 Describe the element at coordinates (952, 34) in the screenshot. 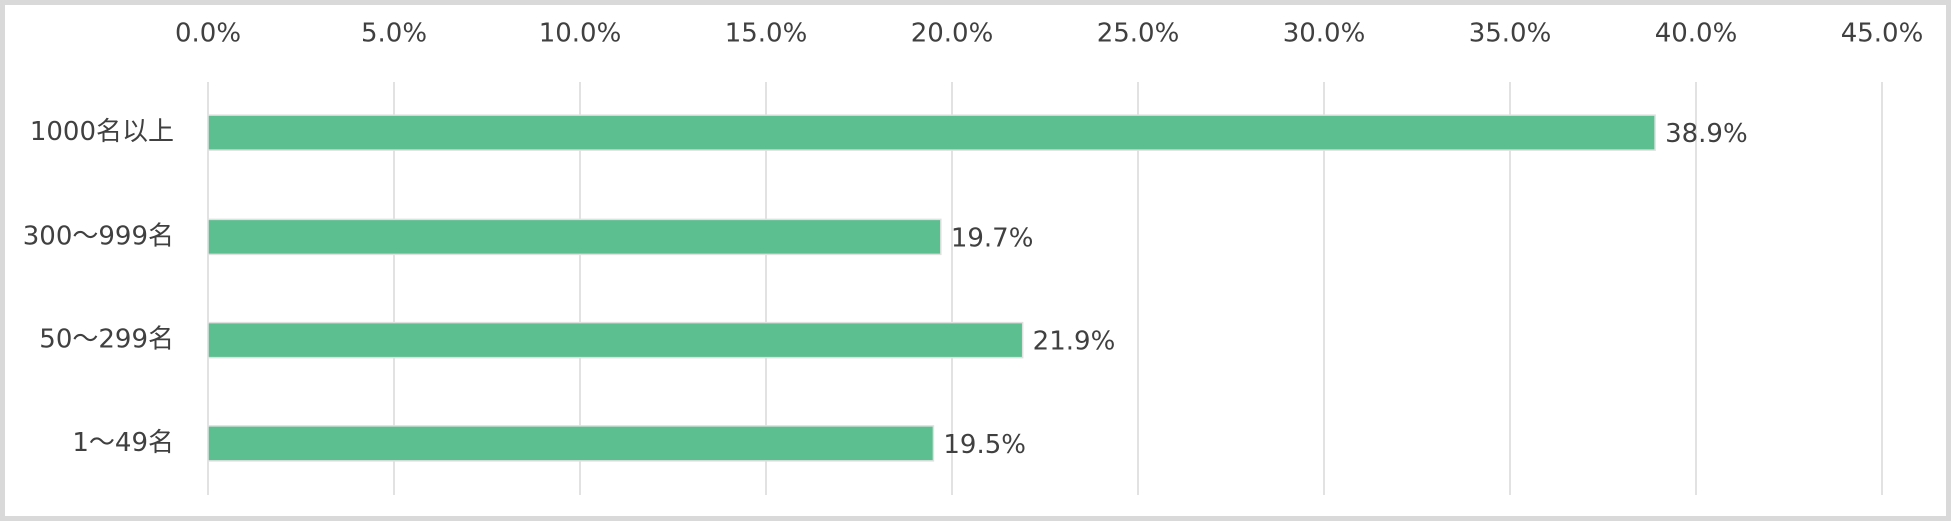

I see `x-tick-label: 20.0%` at that location.